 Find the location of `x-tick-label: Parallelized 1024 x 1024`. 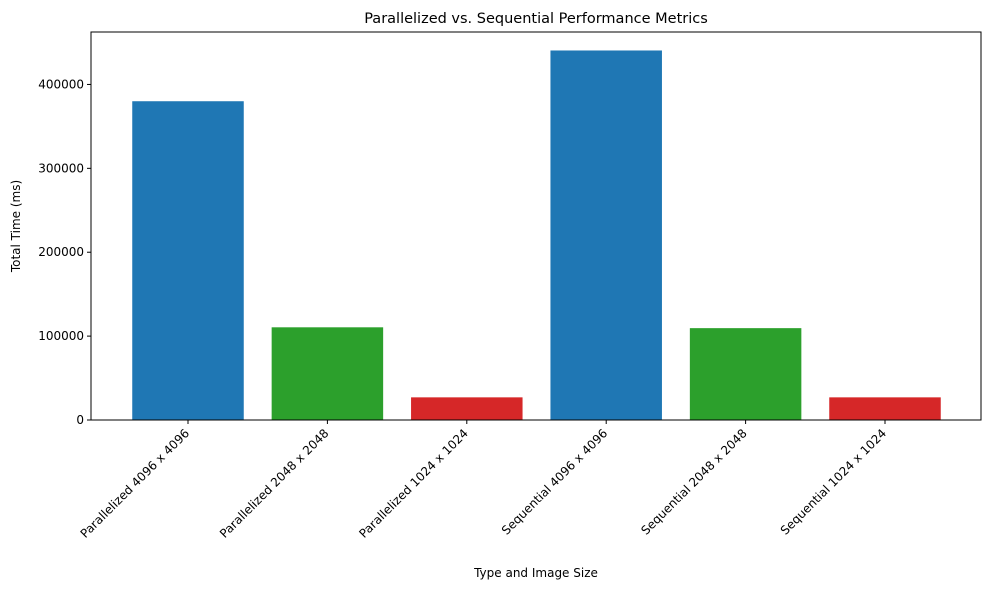

x-tick-label: Parallelized 1024 x 1024 is located at coordinates (413, 483).